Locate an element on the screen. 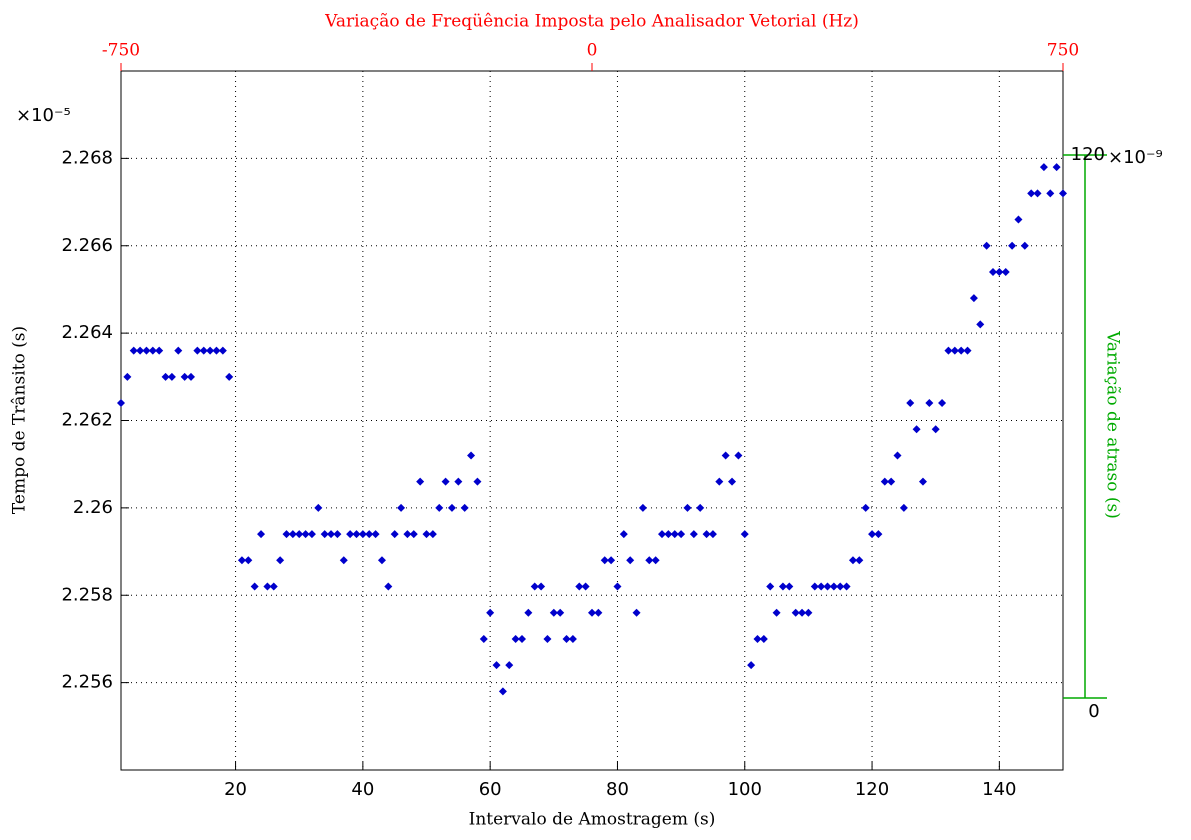  y-tick-label: 2.258 is located at coordinates (87, 594).